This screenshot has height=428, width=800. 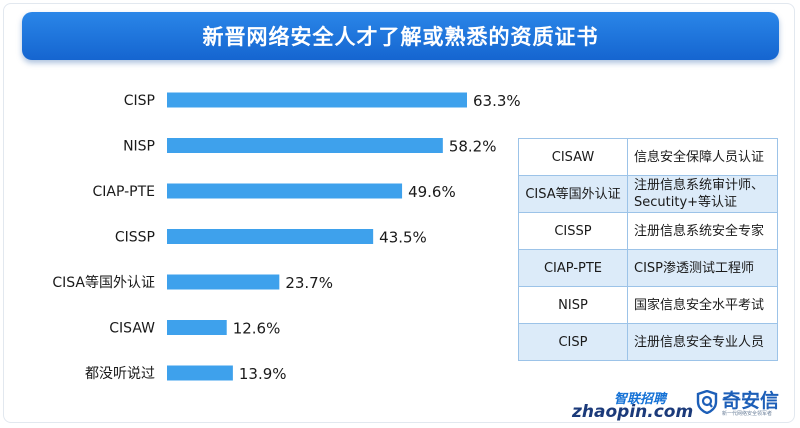 What do you see at coordinates (702, 157) in the screenshot?
I see `cert-full-name-cell: 信息安全保障人员认证` at bounding box center [702, 157].